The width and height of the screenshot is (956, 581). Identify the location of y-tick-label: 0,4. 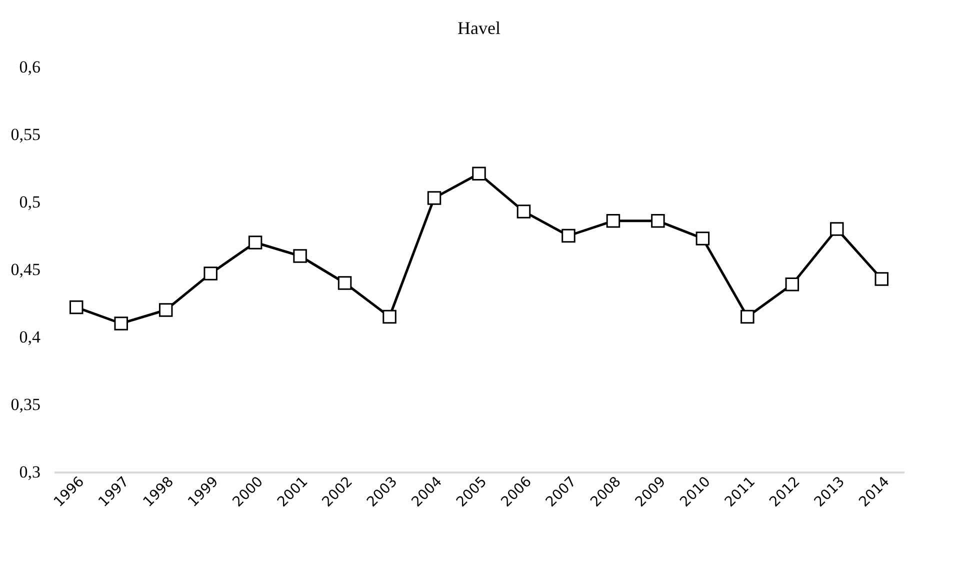
(30, 337).